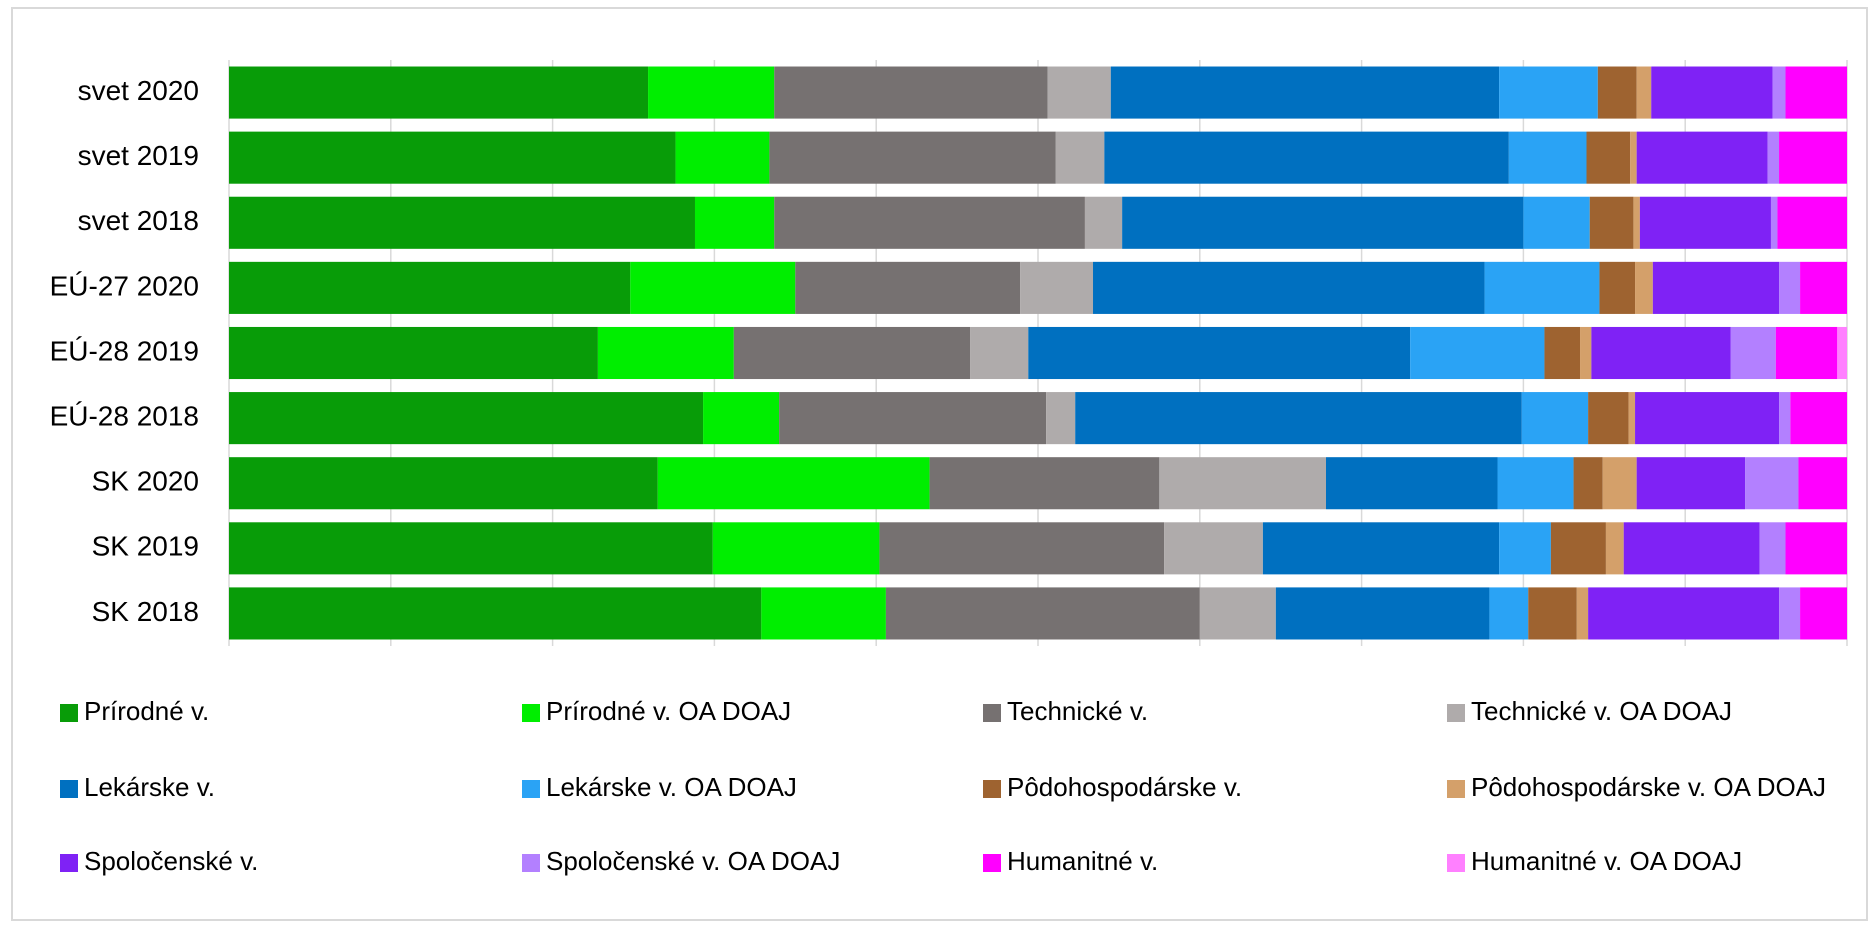 The image size is (1873, 925). I want to click on legend-label: Lekárske v. OA DOAJ, so click(671, 787).